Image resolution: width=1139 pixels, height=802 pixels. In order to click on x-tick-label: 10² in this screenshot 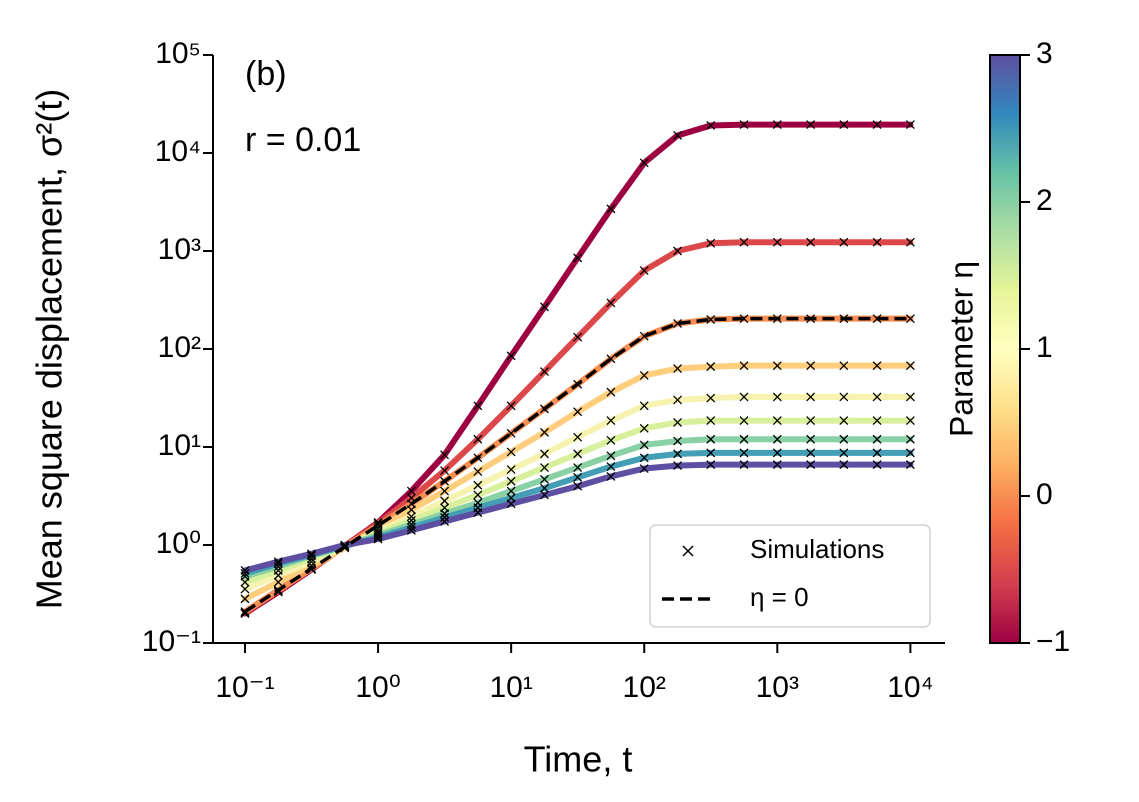, I will do `click(644, 687)`.